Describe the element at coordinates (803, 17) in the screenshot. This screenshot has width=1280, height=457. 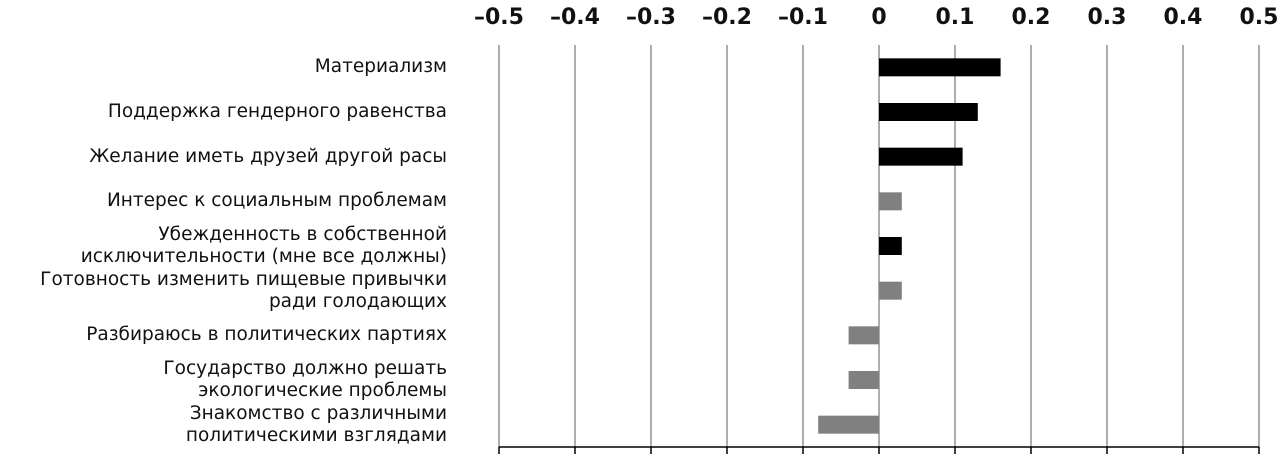
I see `x-tick-label: –0.1` at that location.